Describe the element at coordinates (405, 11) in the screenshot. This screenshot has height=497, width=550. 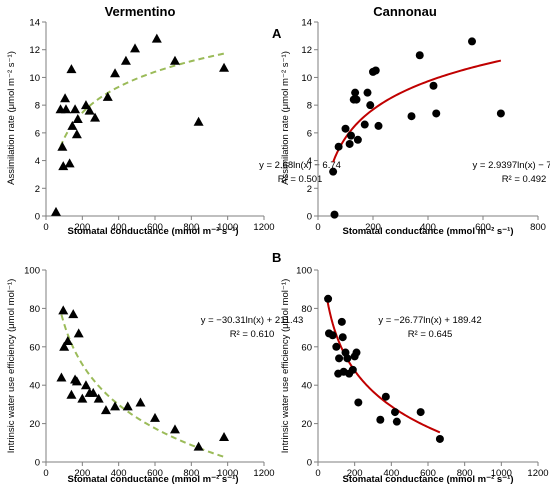
I see `title-cannonau: Cannonau` at that location.